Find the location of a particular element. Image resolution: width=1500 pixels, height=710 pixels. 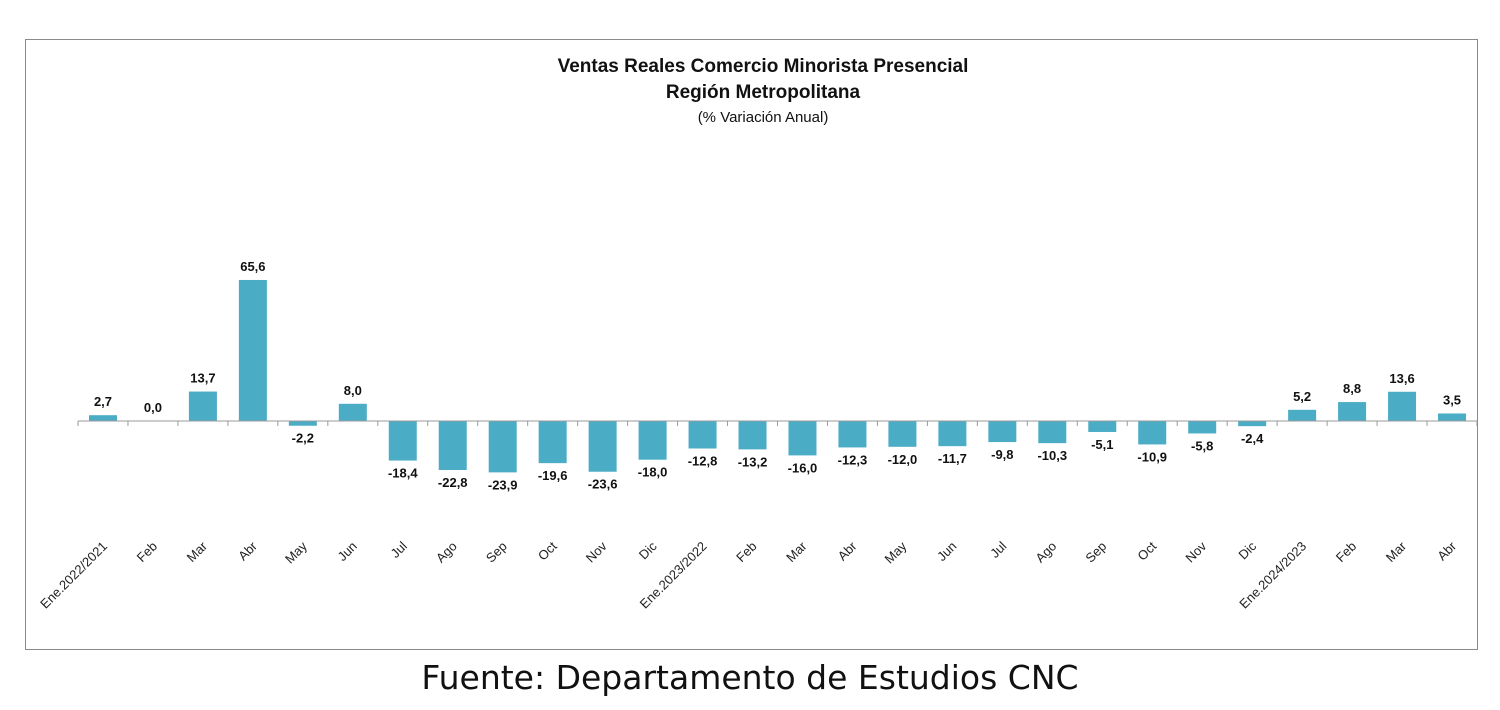

value-label: 65,6 is located at coordinates (252, 266).